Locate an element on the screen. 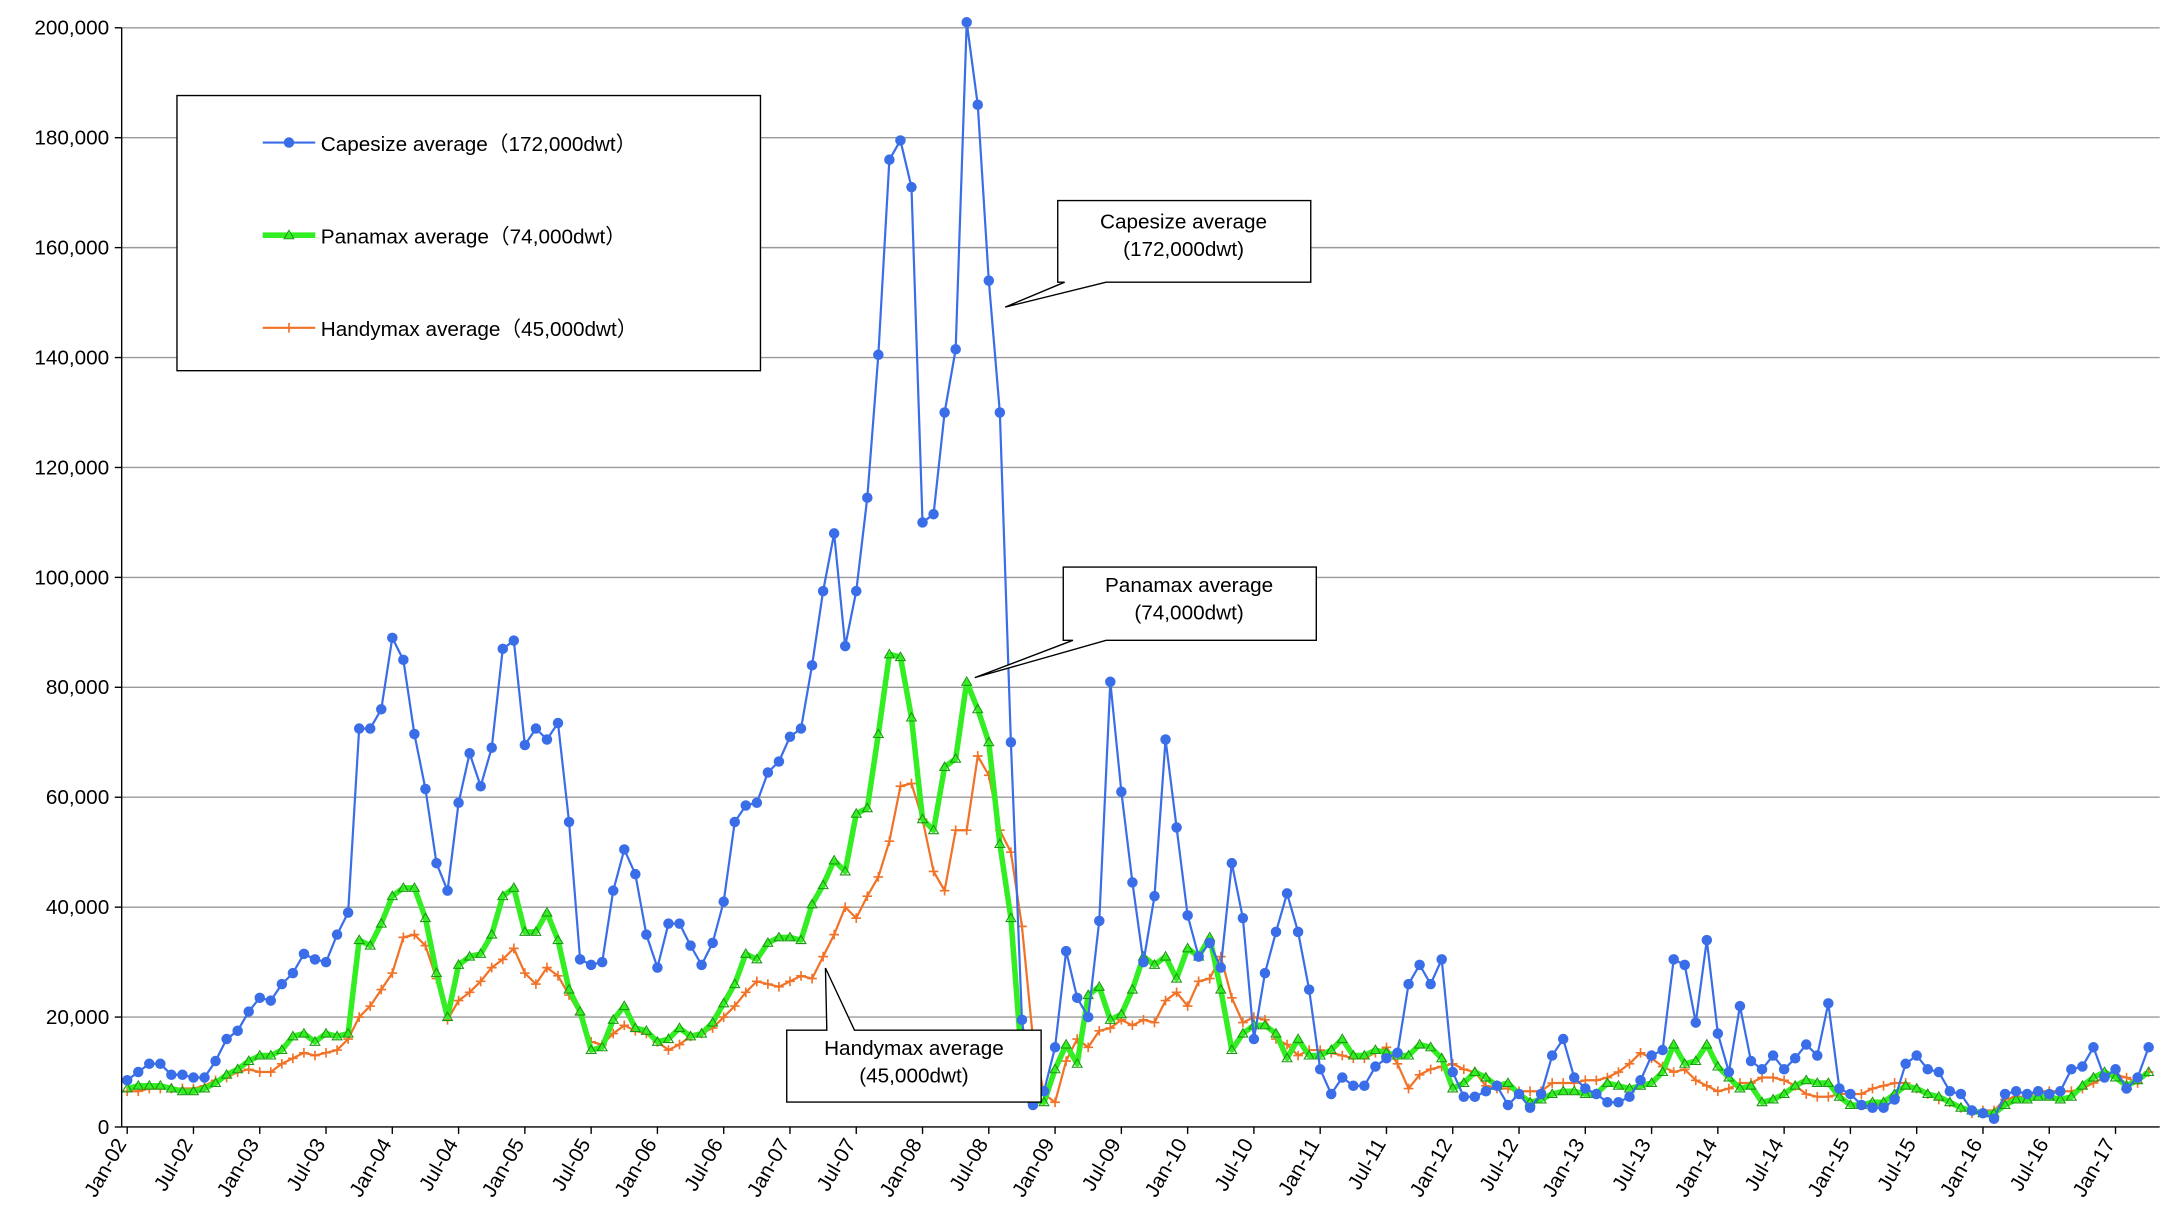 The image size is (2168, 1217). annotation: Capesize average is located at coordinates (1183, 221).